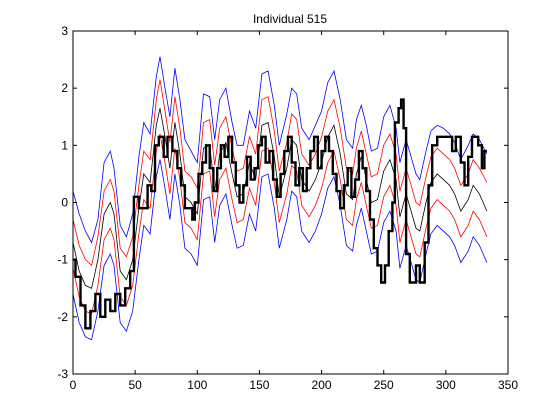 The image size is (560, 420). Describe the element at coordinates (73, 385) in the screenshot. I see `x-tick-label: 0` at that location.